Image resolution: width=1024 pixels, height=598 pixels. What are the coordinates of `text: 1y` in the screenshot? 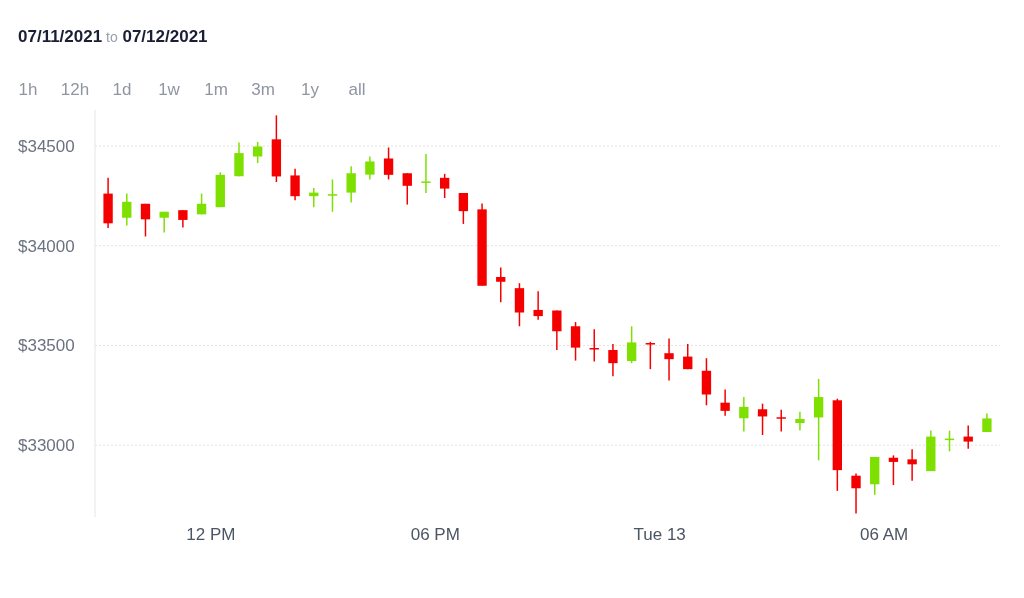 It's located at (310, 89).